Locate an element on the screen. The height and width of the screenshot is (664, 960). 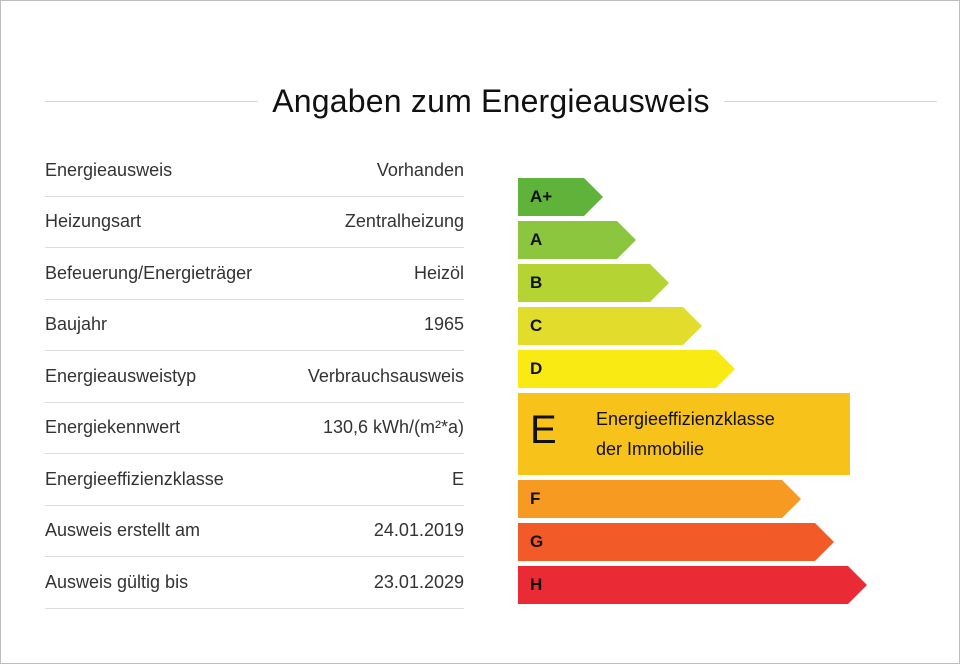
row-value: 23.01.2029 is located at coordinates (418, 581).